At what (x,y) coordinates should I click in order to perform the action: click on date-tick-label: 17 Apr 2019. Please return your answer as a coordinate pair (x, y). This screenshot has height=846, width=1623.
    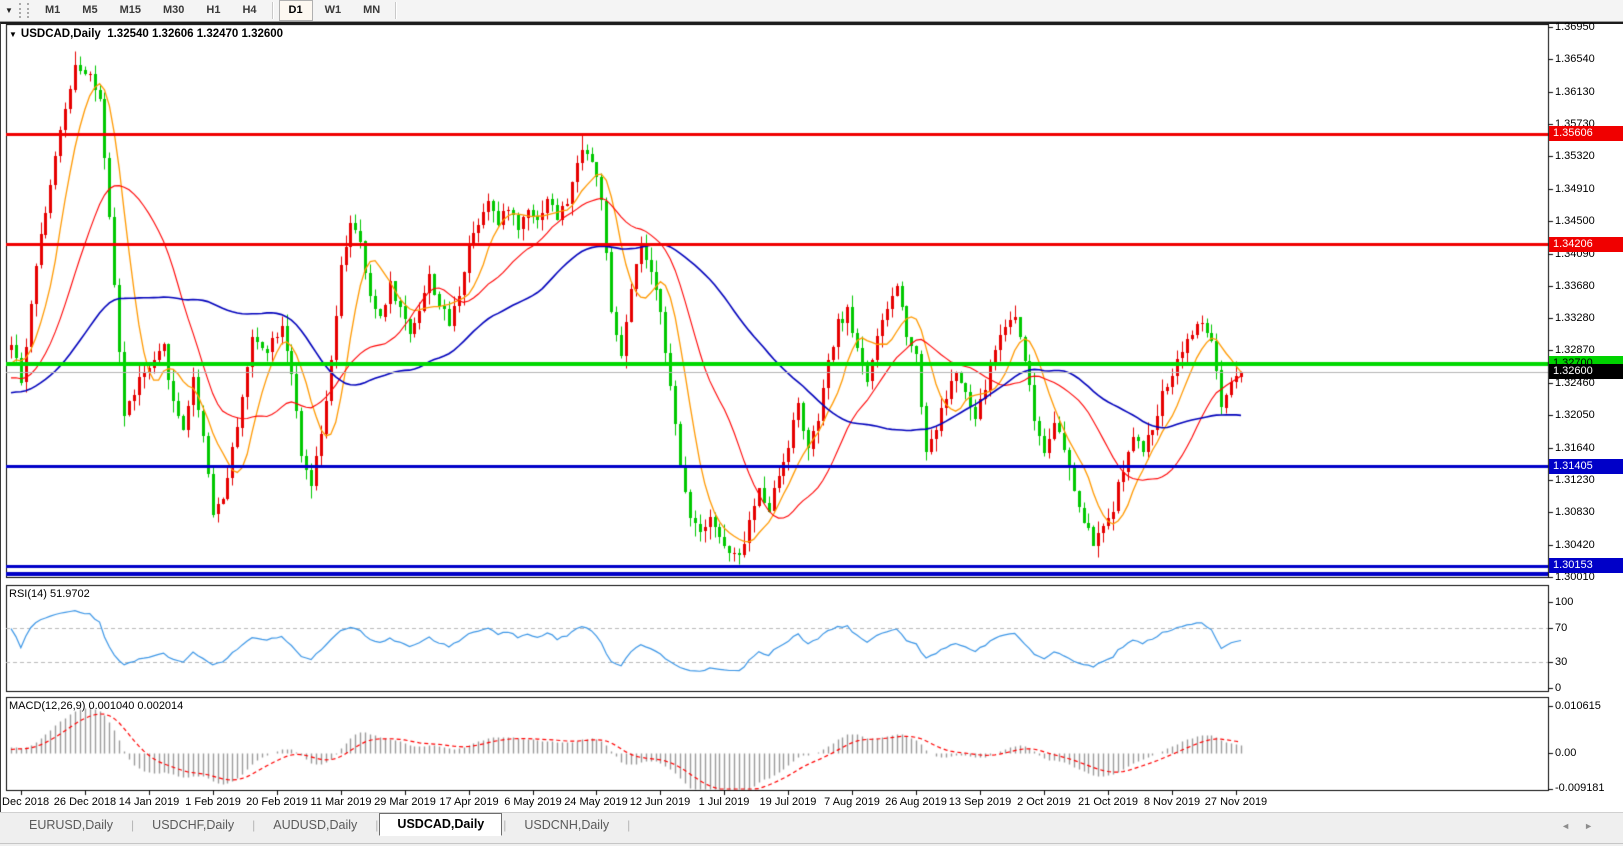
    Looking at the image, I should click on (469, 802).